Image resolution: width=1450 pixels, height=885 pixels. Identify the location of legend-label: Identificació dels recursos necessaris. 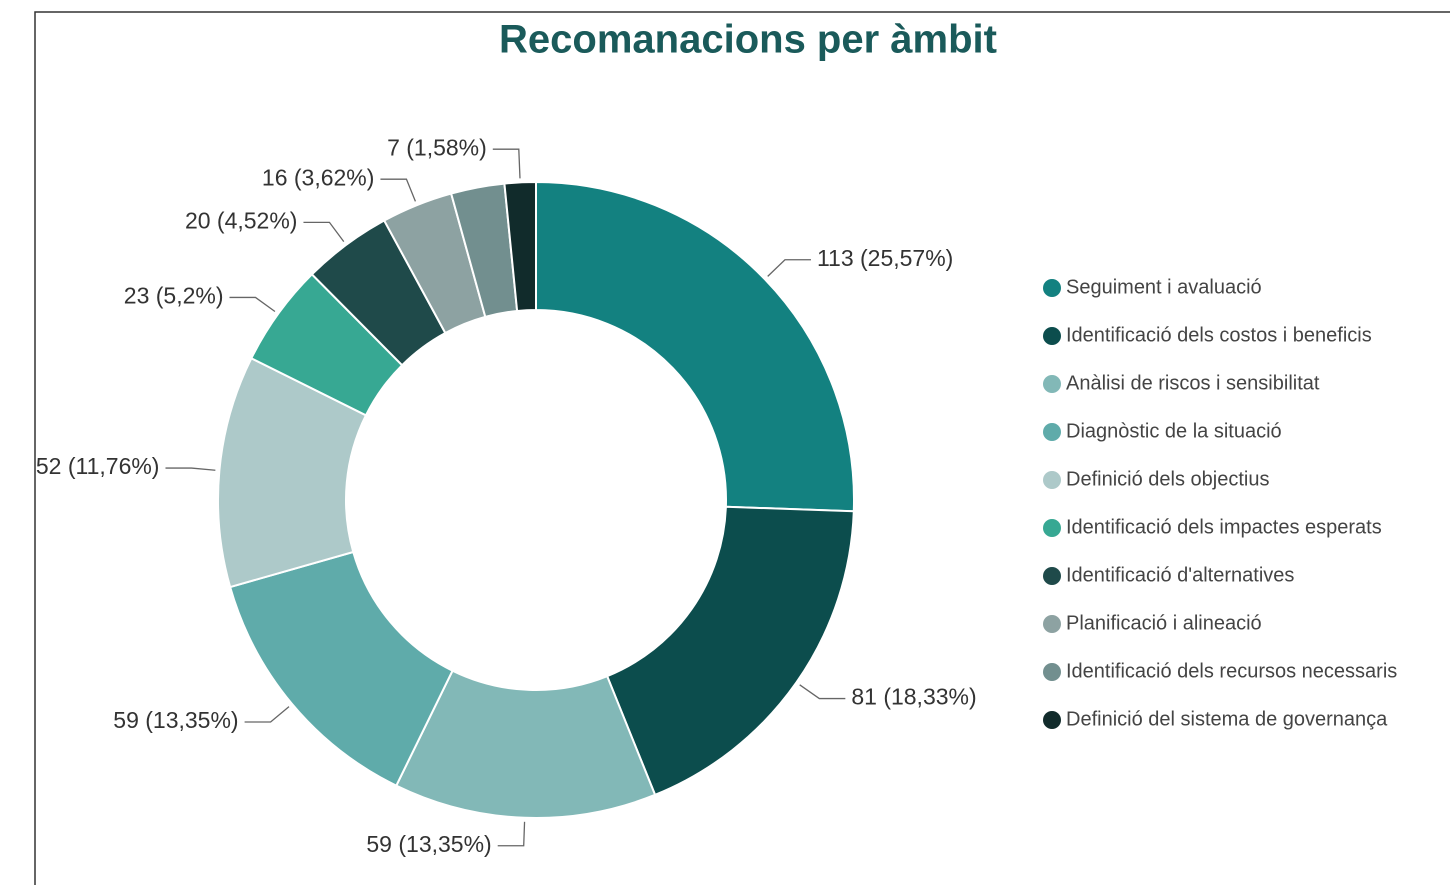
(1231, 671).